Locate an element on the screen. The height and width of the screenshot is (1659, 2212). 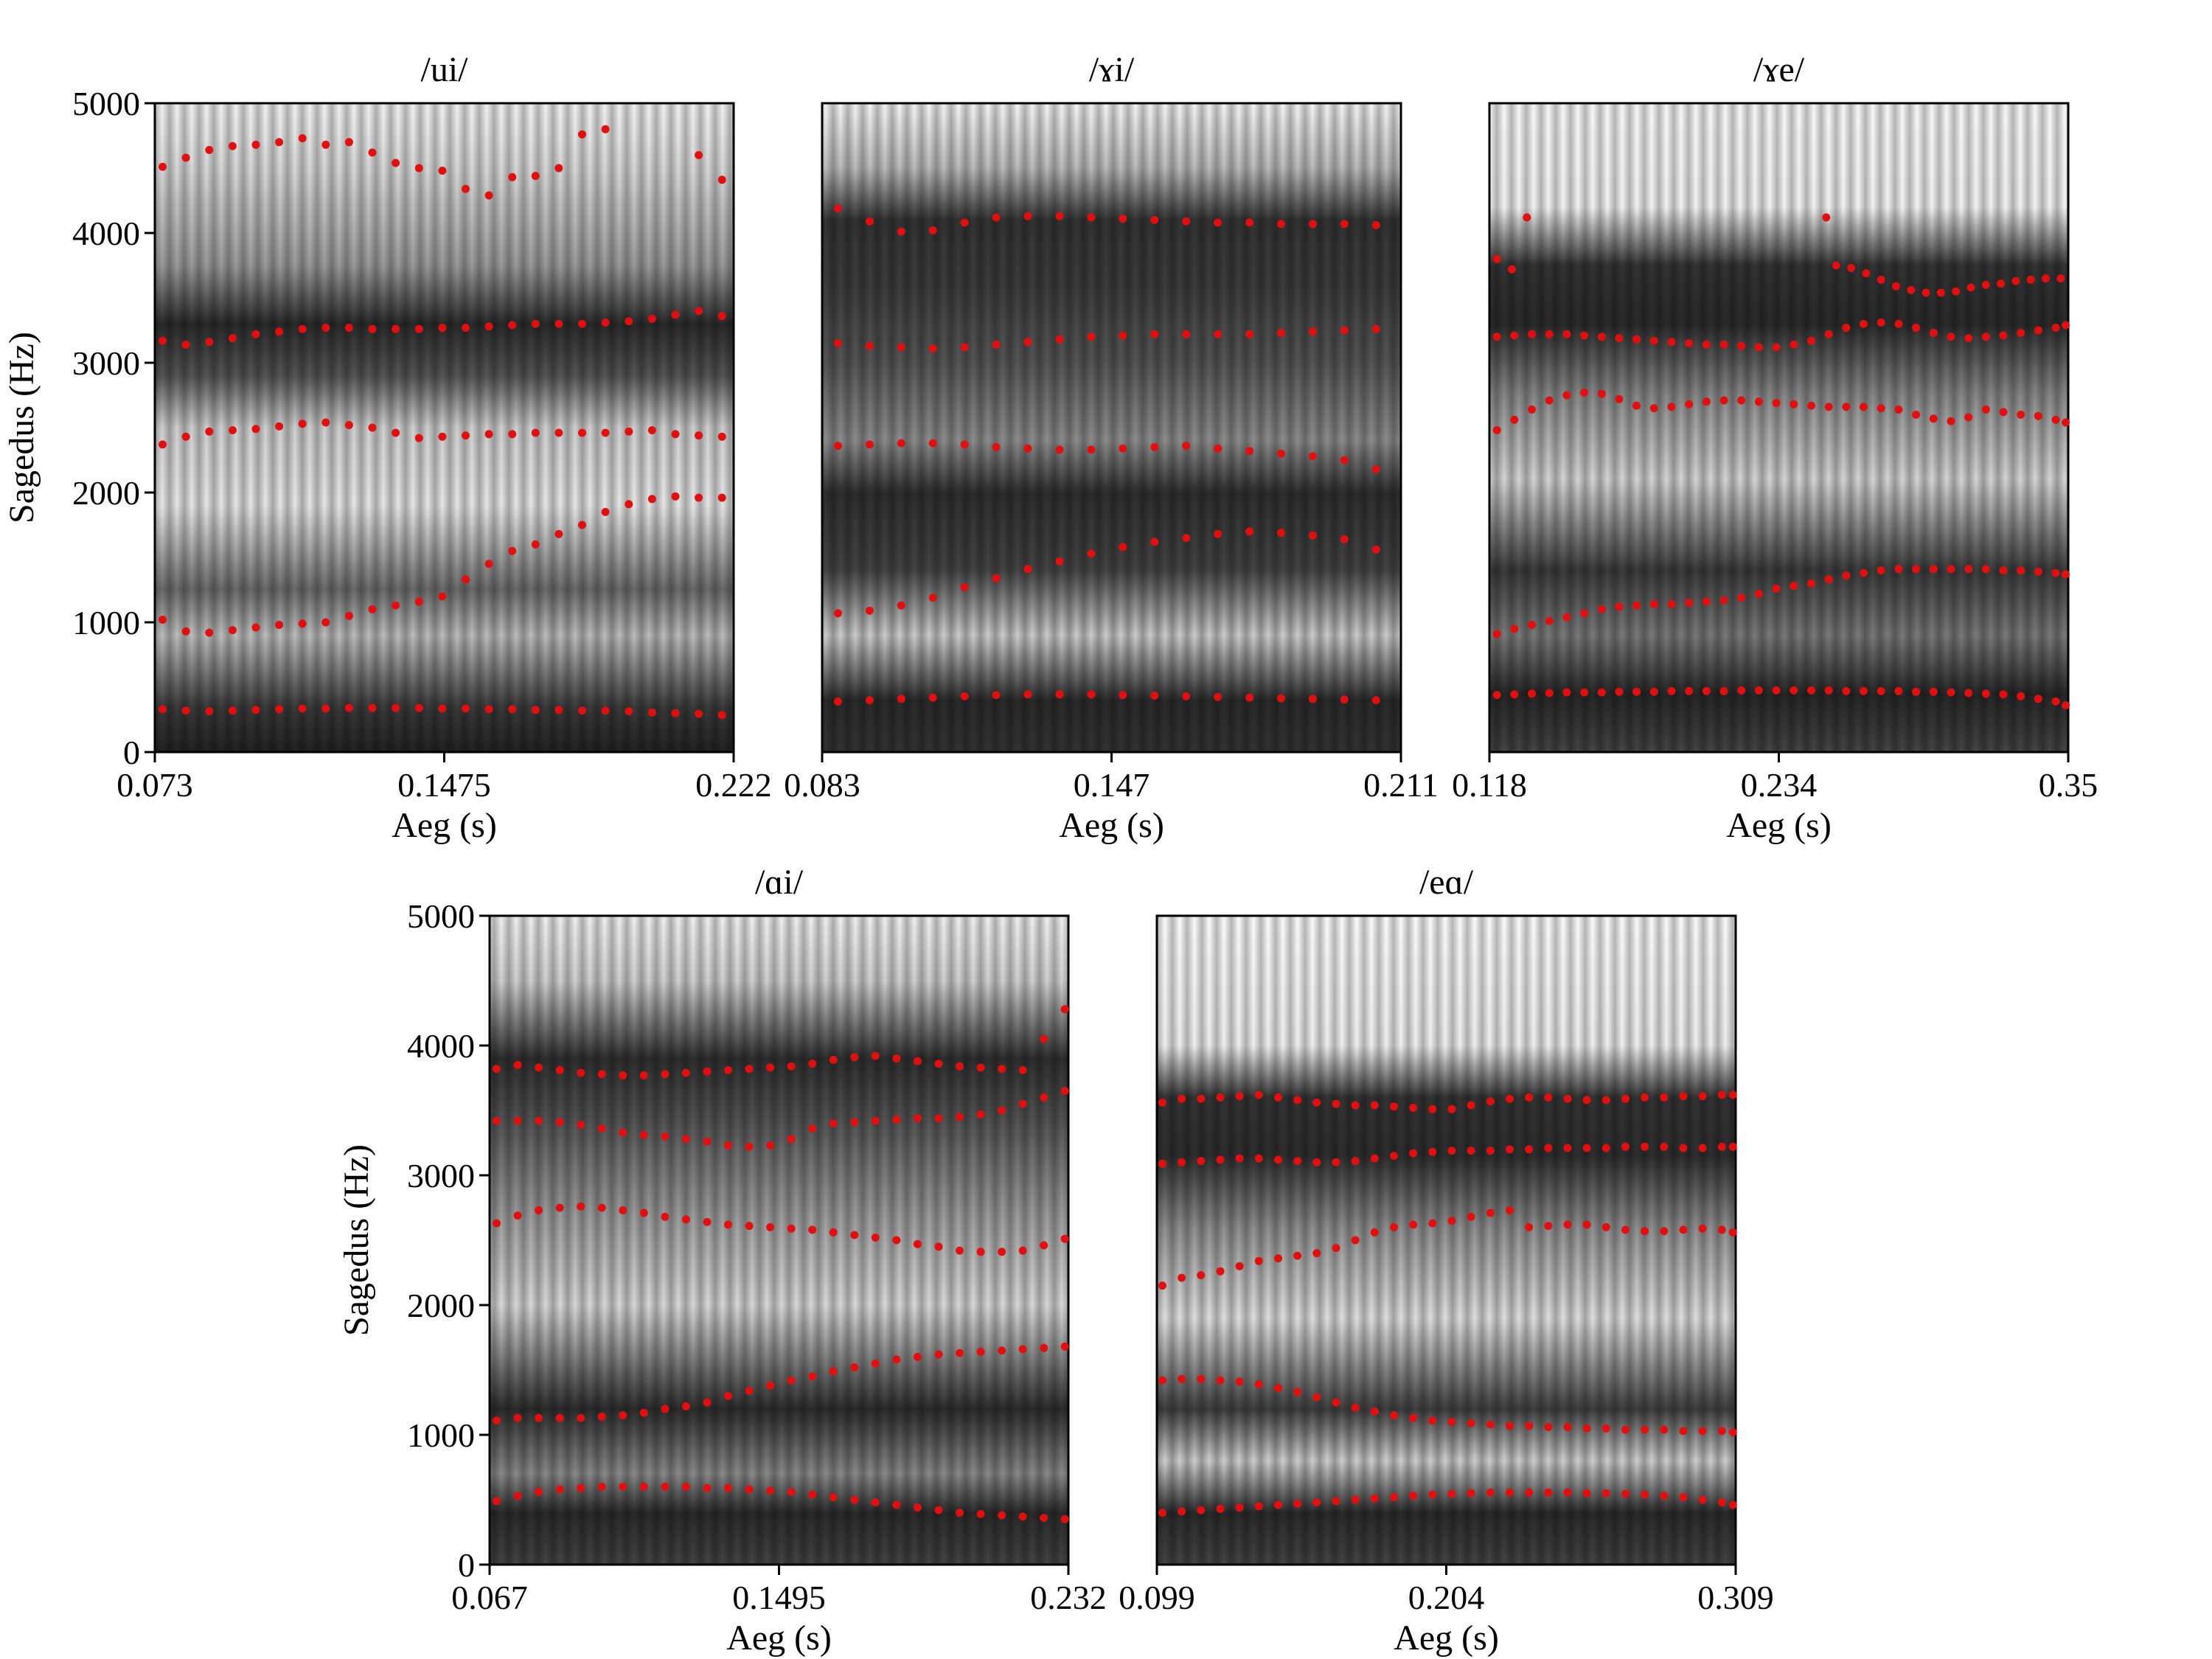
formant-track-f1 is located at coordinates (1781, 698).